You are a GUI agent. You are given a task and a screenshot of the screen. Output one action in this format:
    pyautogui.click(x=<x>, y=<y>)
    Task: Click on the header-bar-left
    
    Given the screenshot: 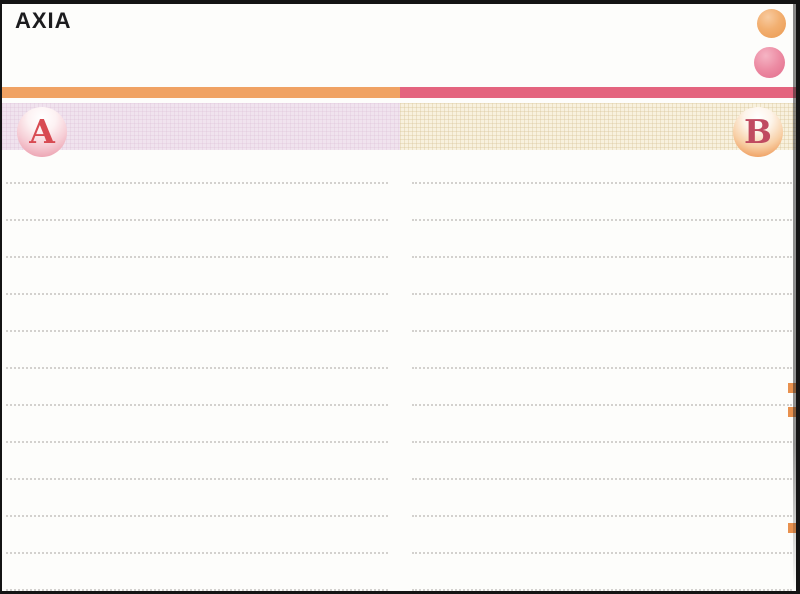 What is the action you would take?
    pyautogui.click(x=201, y=92)
    